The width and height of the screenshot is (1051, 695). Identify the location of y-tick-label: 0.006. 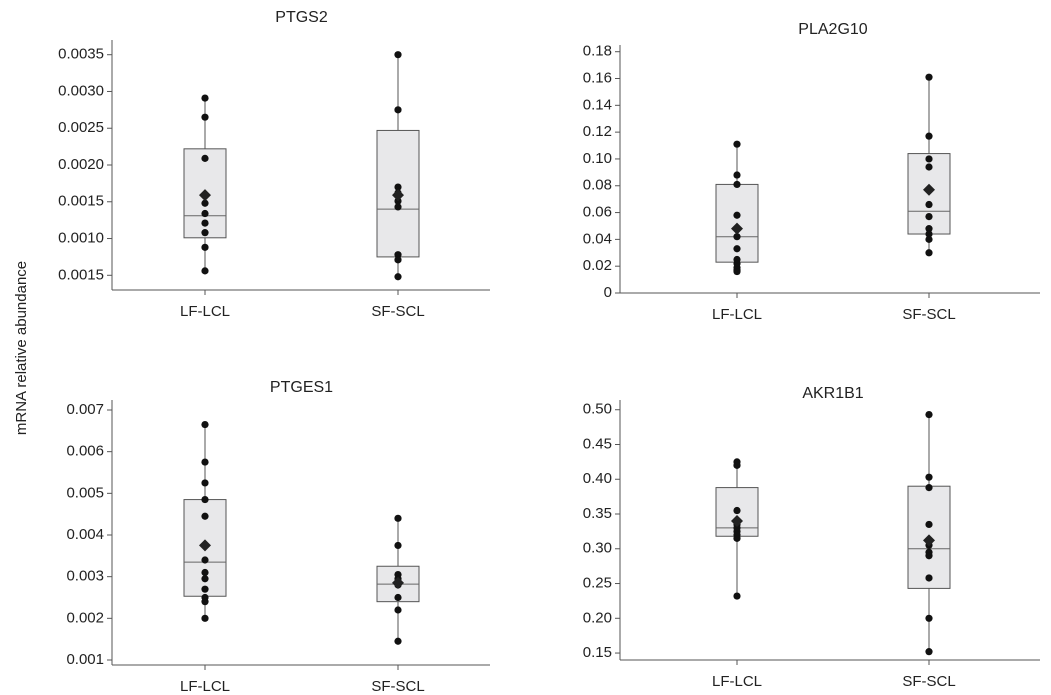
(85, 451).